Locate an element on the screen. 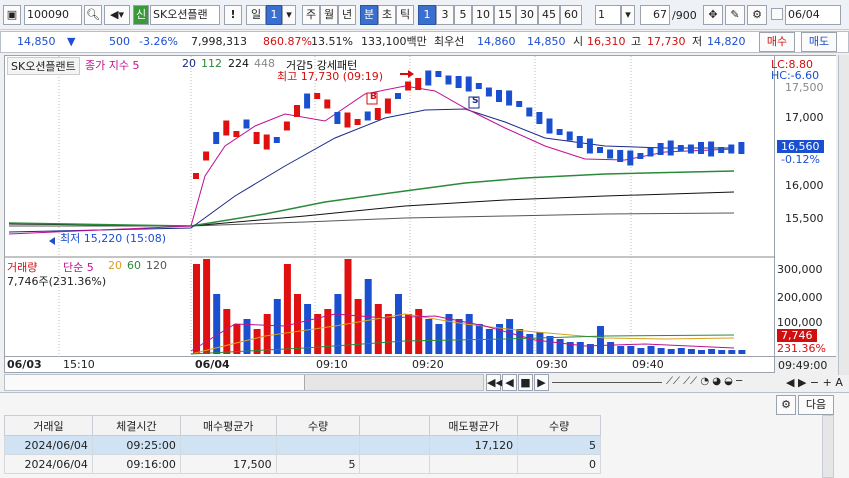  horizontal-scrollbar is located at coordinates (244, 382).